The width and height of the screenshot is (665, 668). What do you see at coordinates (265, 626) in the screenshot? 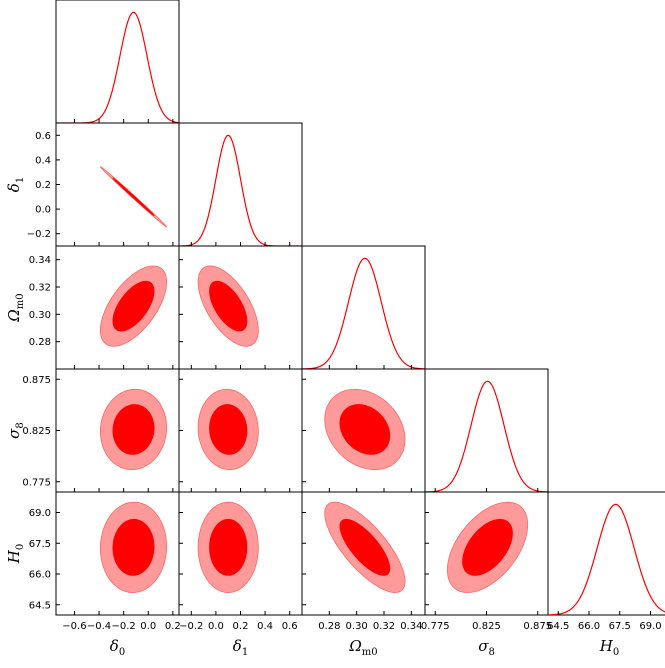
I see `xtick-delta1-3: 0.4` at bounding box center [265, 626].